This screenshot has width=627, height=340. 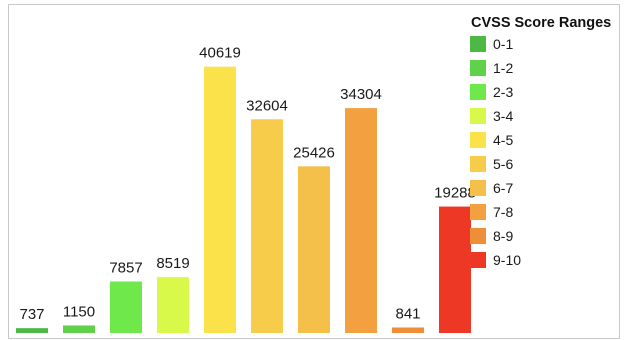 I want to click on bar-value-label-4-5: 40619, so click(x=220, y=53).